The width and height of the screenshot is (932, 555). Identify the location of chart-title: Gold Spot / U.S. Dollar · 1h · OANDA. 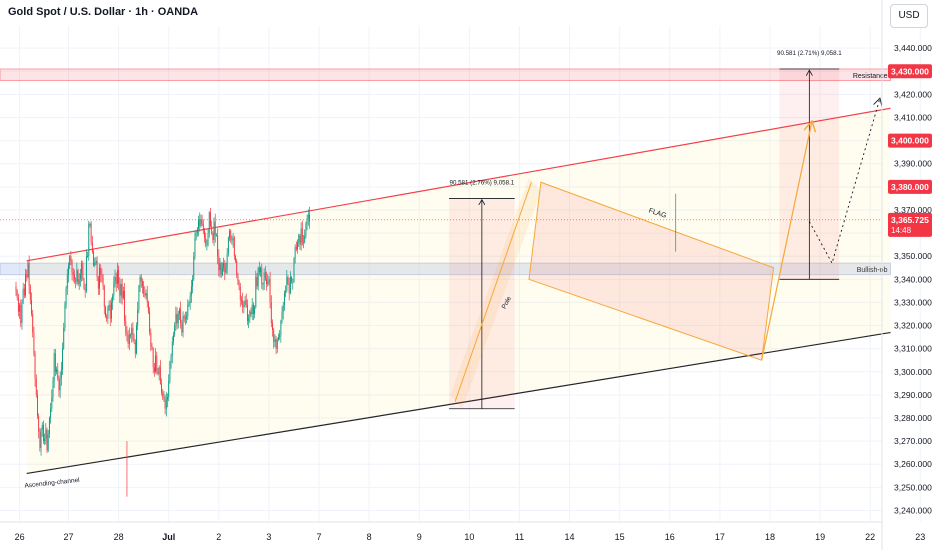
(103, 12).